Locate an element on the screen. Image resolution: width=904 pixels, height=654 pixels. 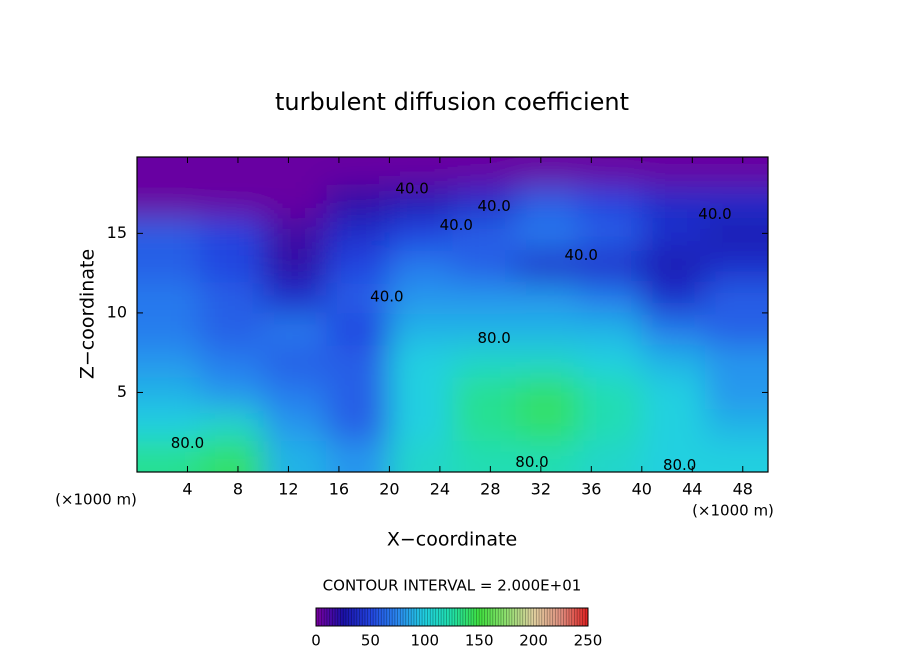
x-tick-label: 40 is located at coordinates (642, 489).